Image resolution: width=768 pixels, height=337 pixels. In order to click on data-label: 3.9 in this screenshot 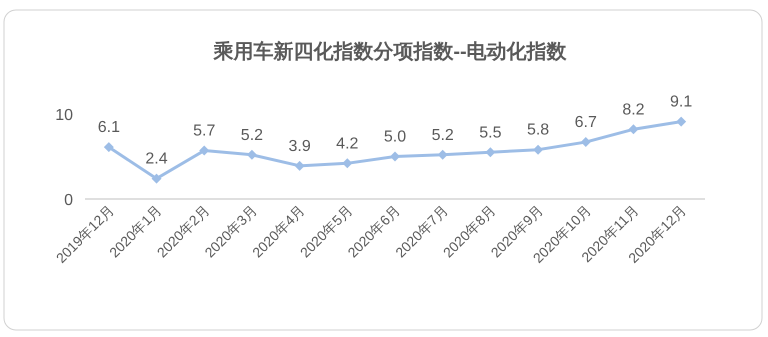, I will do `click(299, 146)`.